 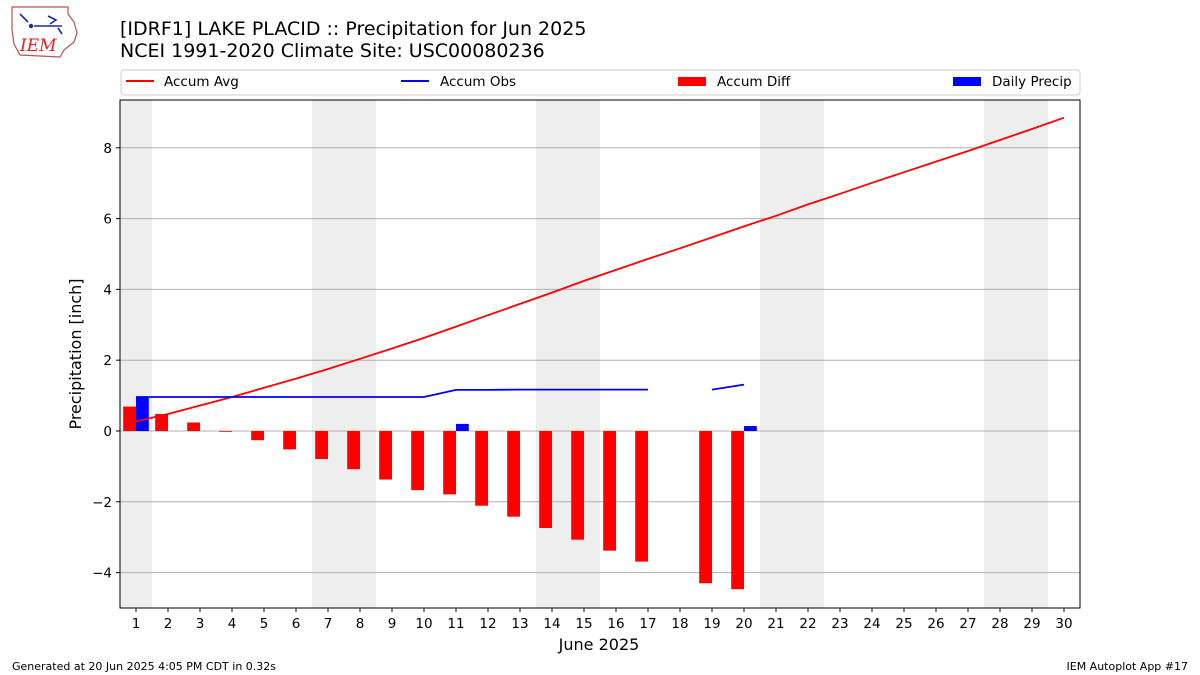 What do you see at coordinates (328, 624) in the screenshot?
I see `x-tick-label: 7` at bounding box center [328, 624].